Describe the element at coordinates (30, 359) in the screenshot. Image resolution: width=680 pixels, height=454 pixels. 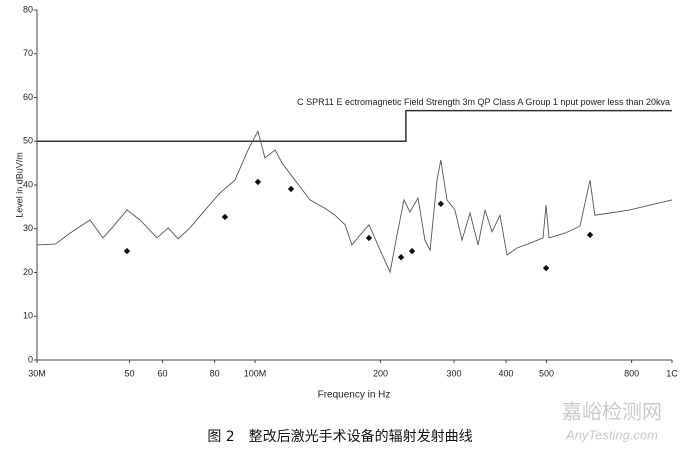
I see `y-tick-label: 0` at that location.